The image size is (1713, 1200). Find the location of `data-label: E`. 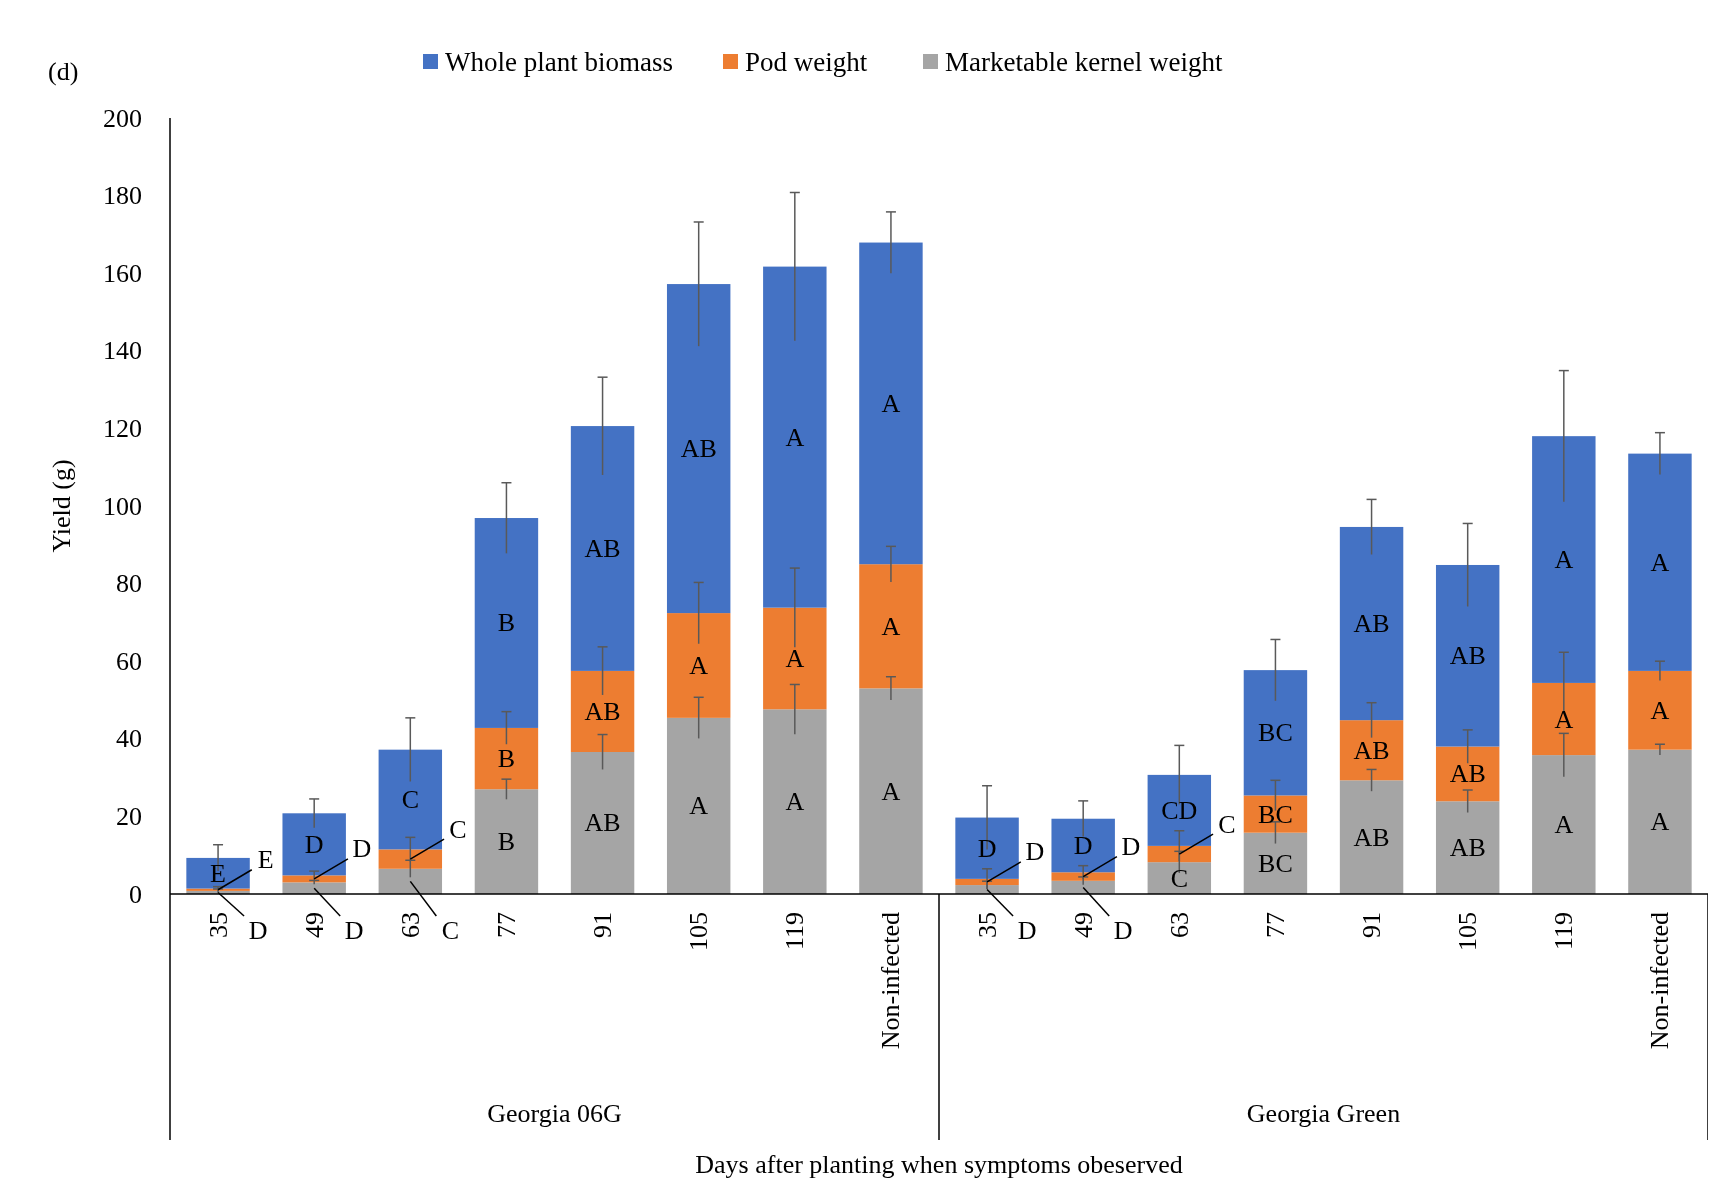

data-label: E is located at coordinates (218, 873).